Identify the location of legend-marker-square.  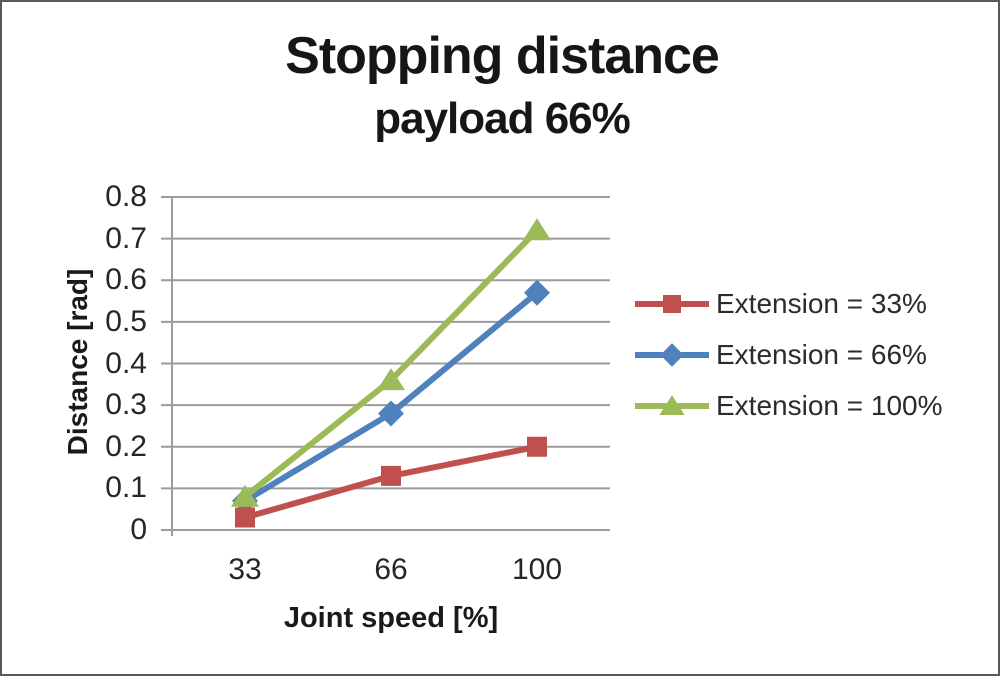
(672, 304).